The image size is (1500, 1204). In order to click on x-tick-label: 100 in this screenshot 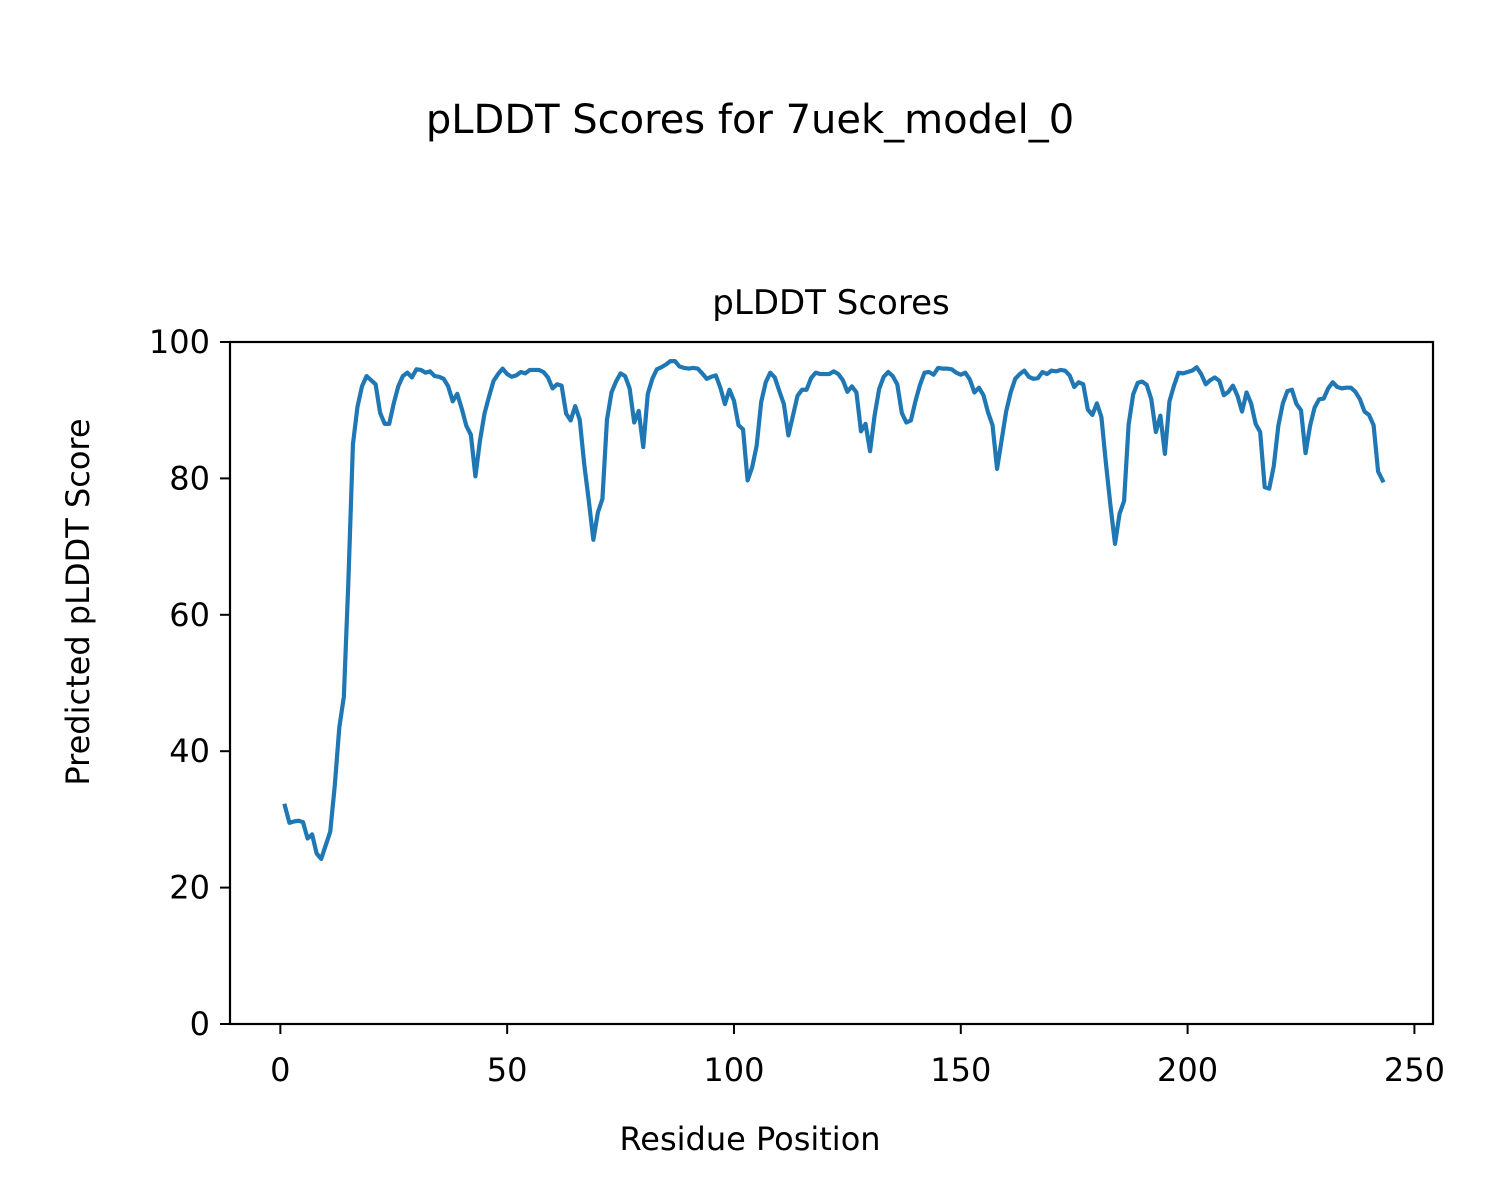, I will do `click(733, 1070)`.